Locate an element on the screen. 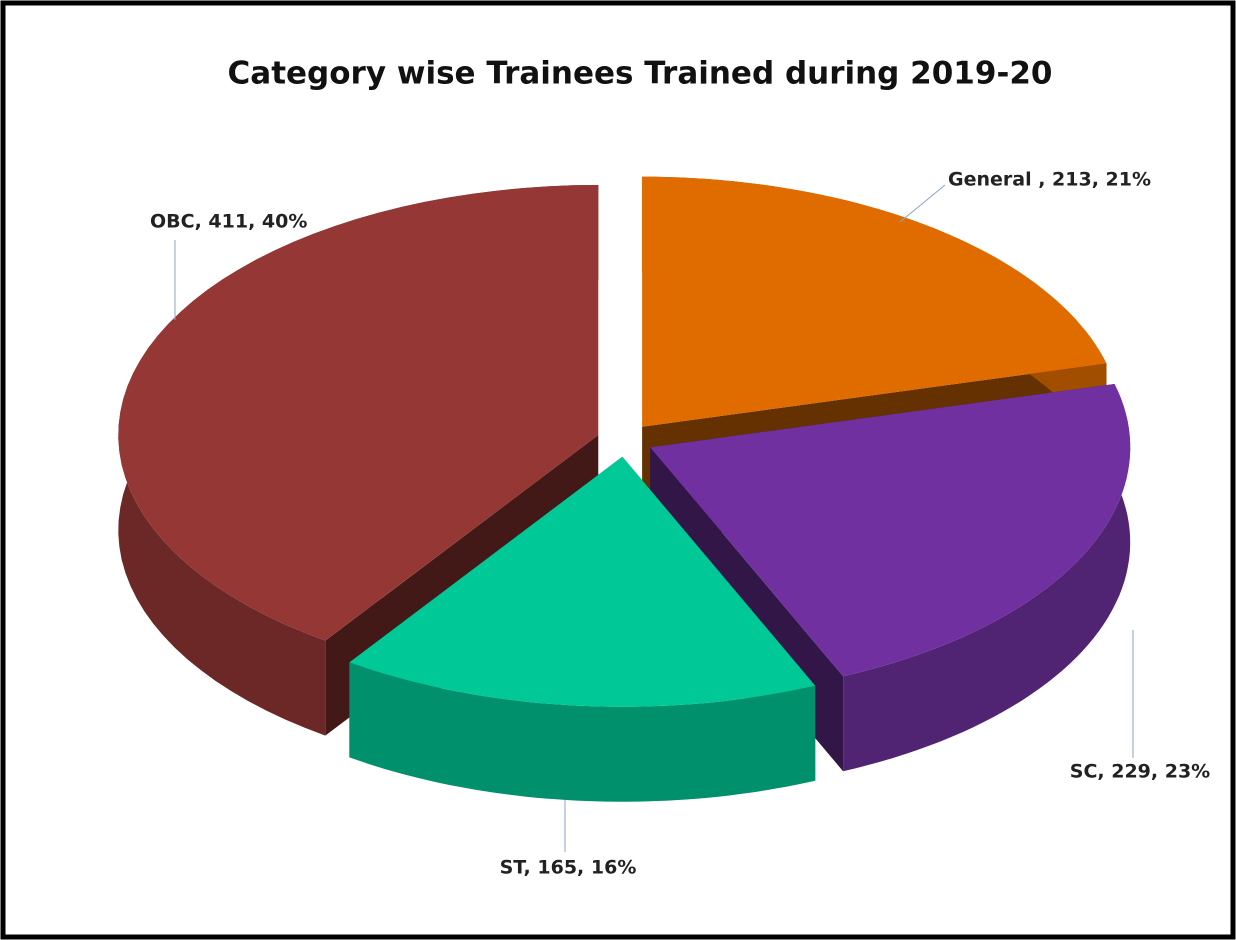 The height and width of the screenshot is (940, 1236). data-label: ST, 165, 16% is located at coordinates (568, 868).